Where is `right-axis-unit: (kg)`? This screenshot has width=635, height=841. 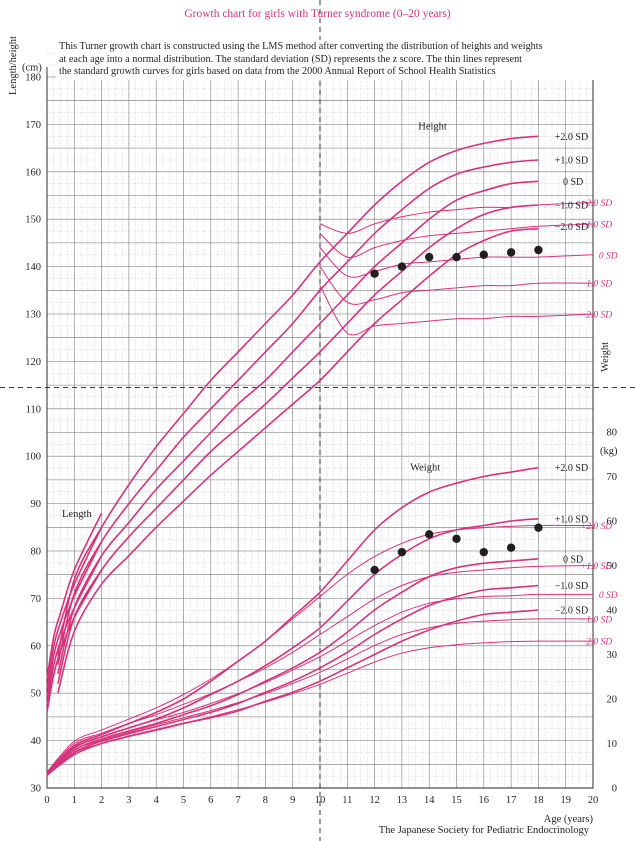
right-axis-unit: (kg) is located at coordinates (609, 451).